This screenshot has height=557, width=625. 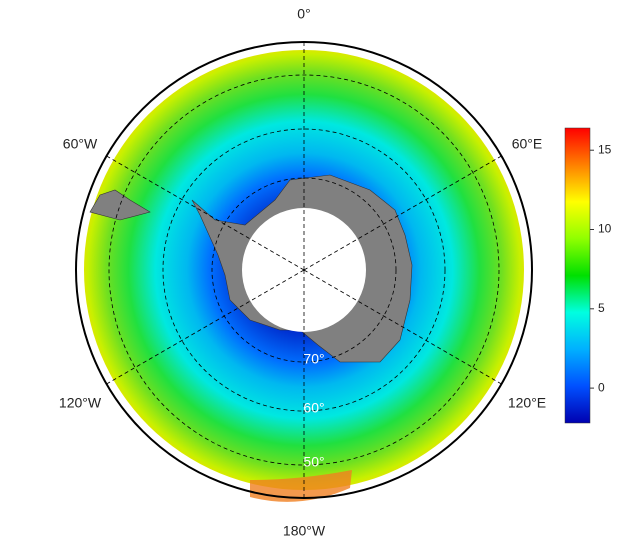 I want to click on longitude-label: 60°W, so click(x=80, y=144).